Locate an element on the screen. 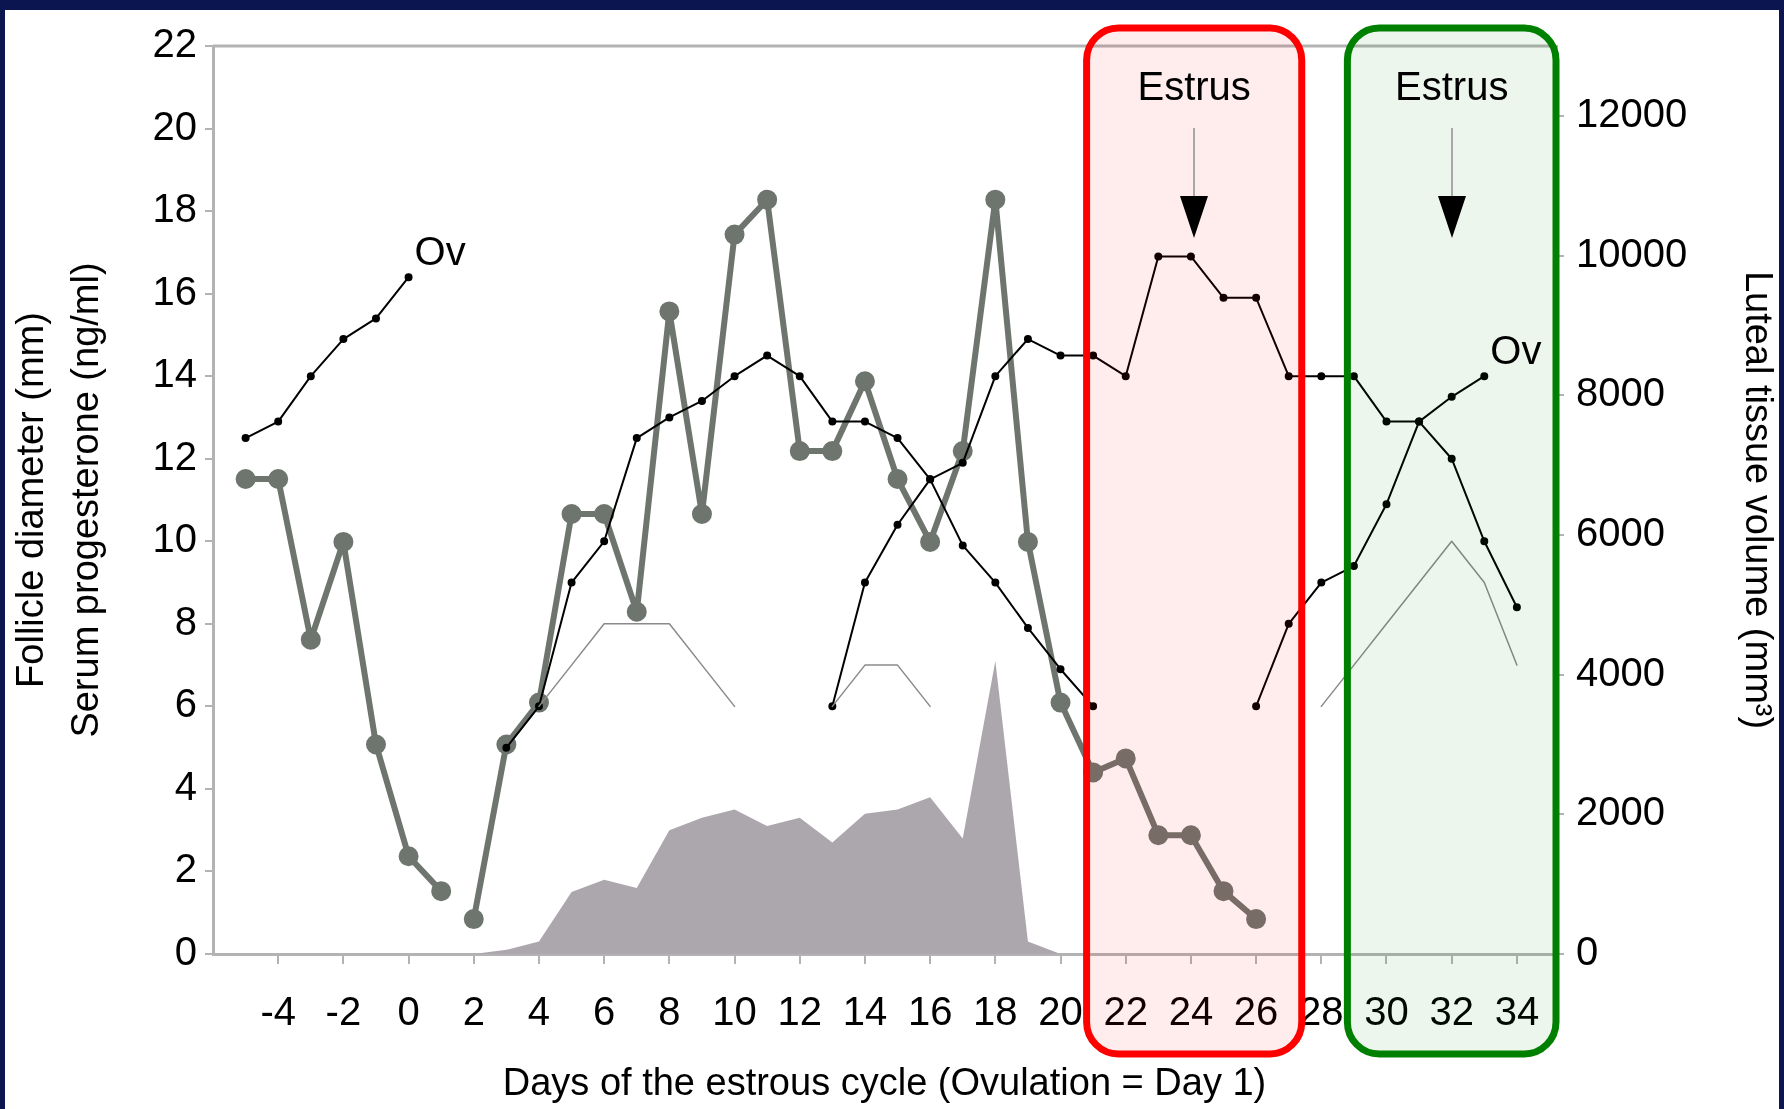  x-tick-label: 12 is located at coordinates (799, 1011).